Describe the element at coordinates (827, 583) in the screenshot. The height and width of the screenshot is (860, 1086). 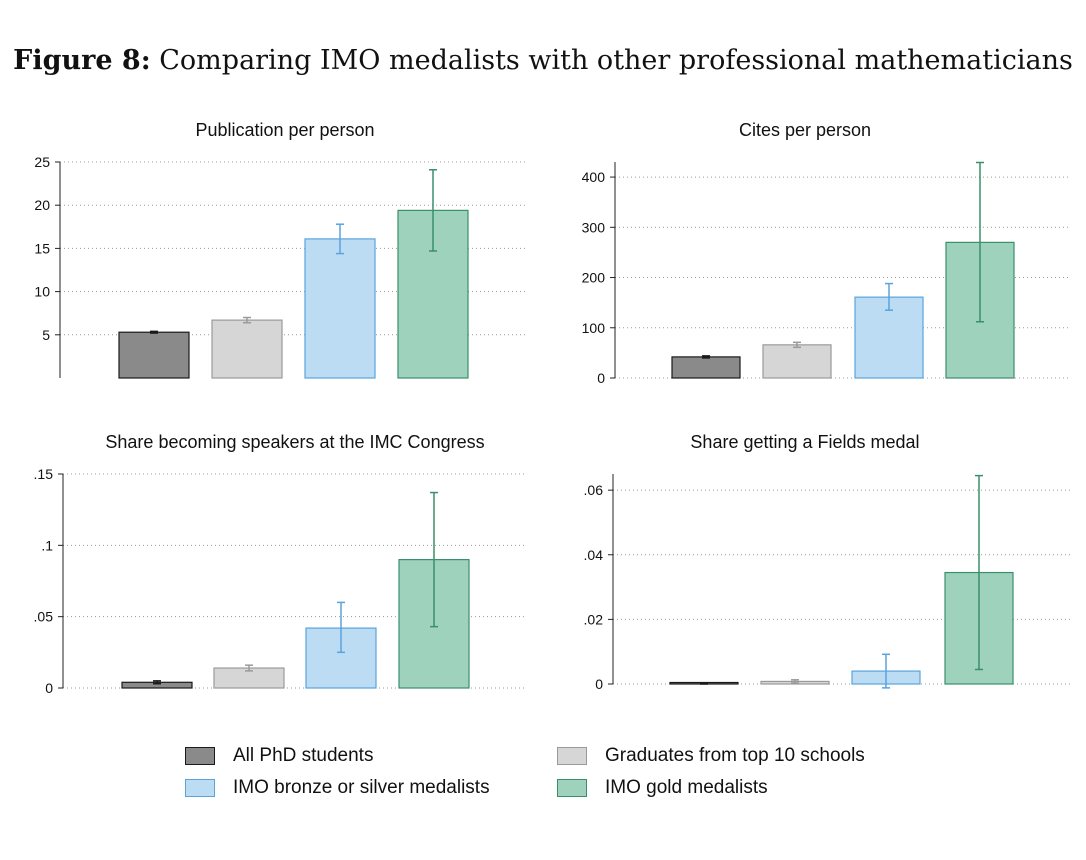
I see `chart-fields: 0 .02 .04 .06` at that location.